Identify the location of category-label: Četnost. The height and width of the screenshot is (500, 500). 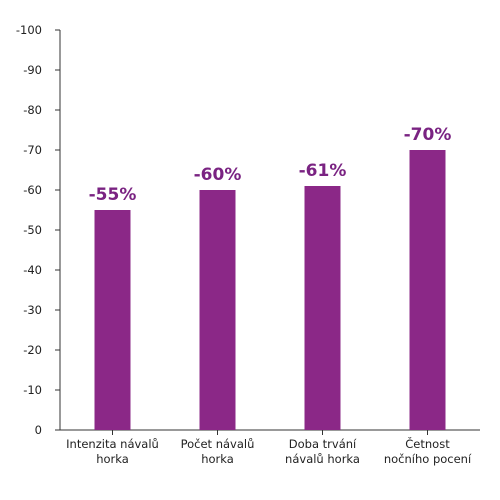
(427, 443).